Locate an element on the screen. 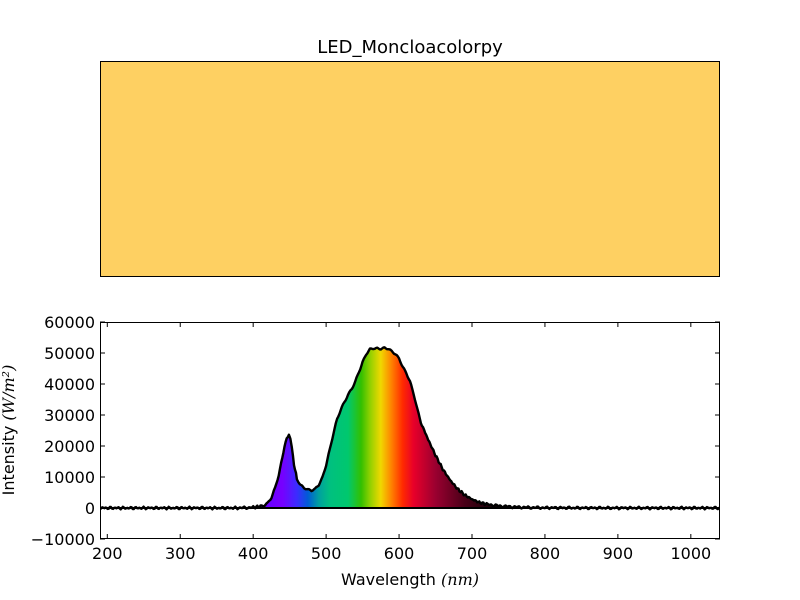  y-tick-label: 60000 is located at coordinates (69, 322).